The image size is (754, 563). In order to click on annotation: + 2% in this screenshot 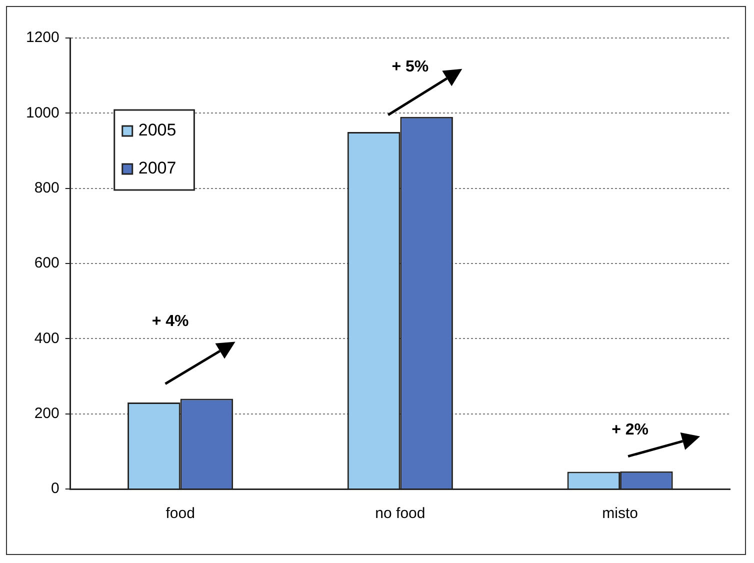, I will do `click(630, 430)`.